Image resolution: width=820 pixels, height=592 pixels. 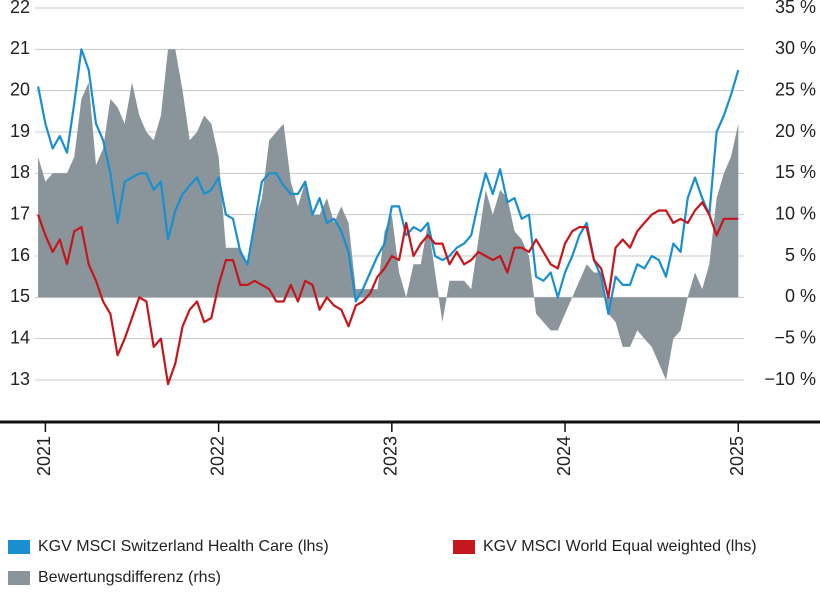 I want to click on x-tick-label: 2025, so click(x=737, y=456).